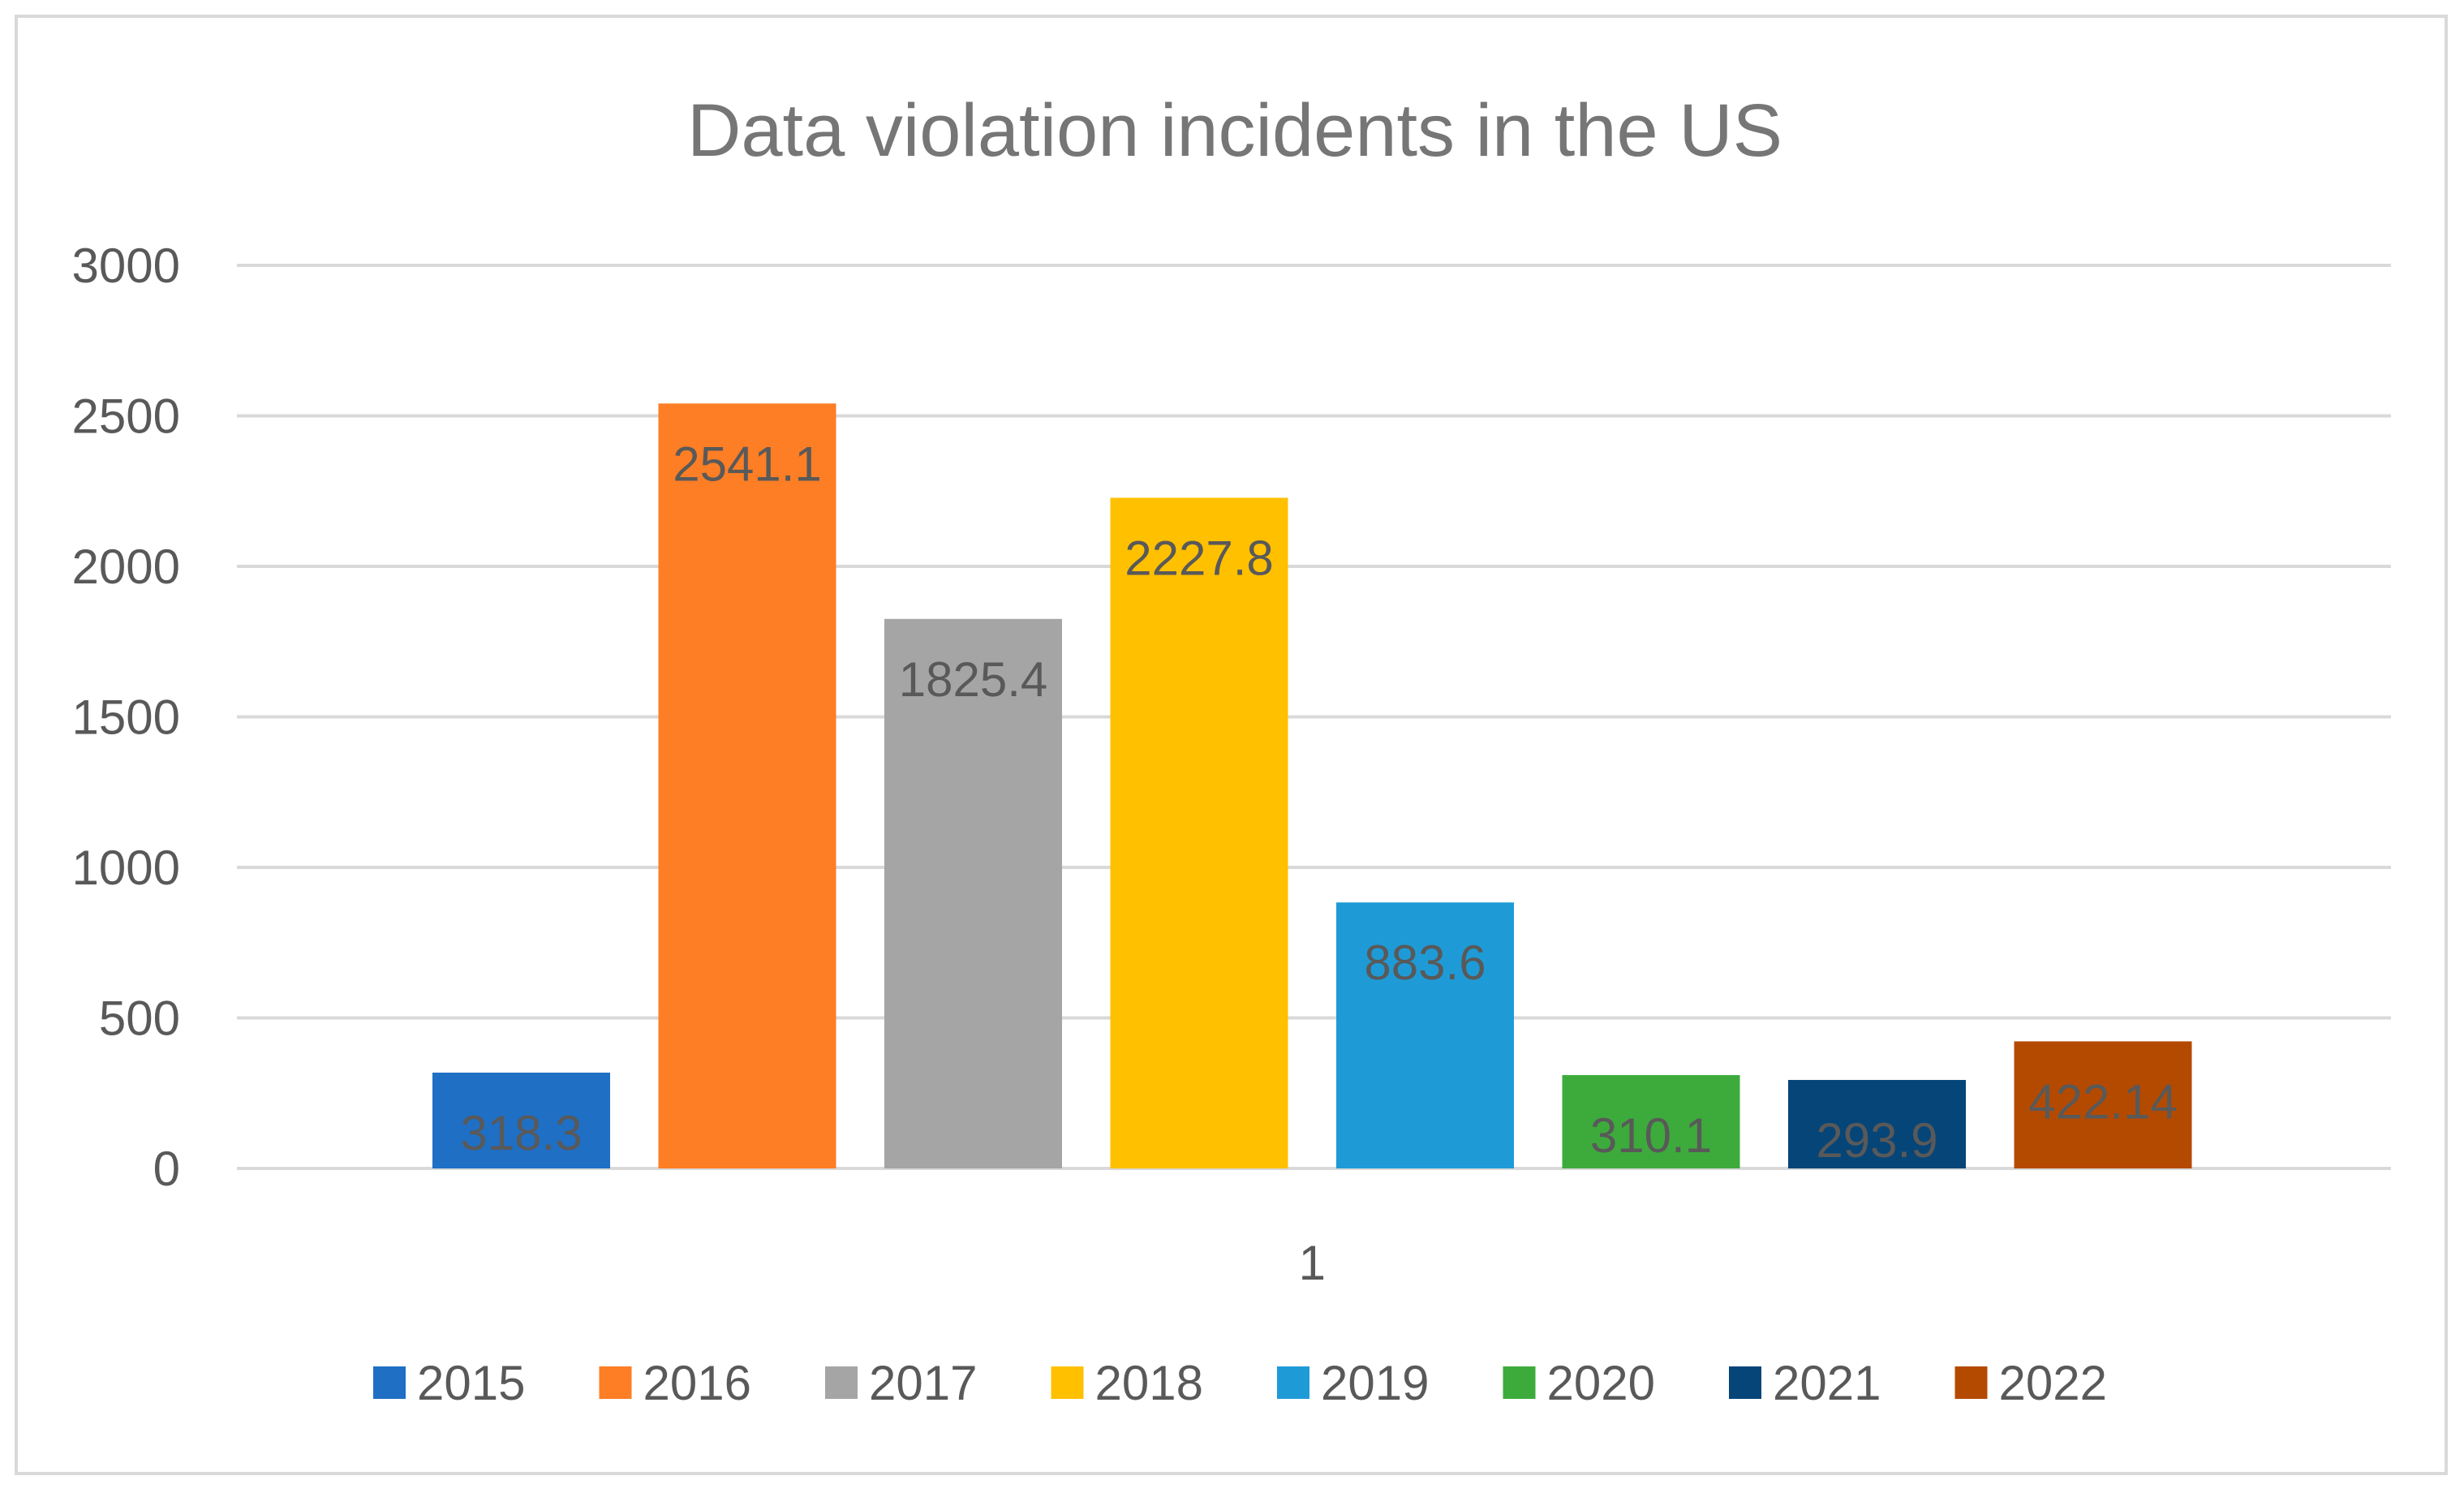 Image resolution: width=2464 pixels, height=1493 pixels. Describe the element at coordinates (1601, 1383) in the screenshot. I see `legend-label: 2020` at that location.